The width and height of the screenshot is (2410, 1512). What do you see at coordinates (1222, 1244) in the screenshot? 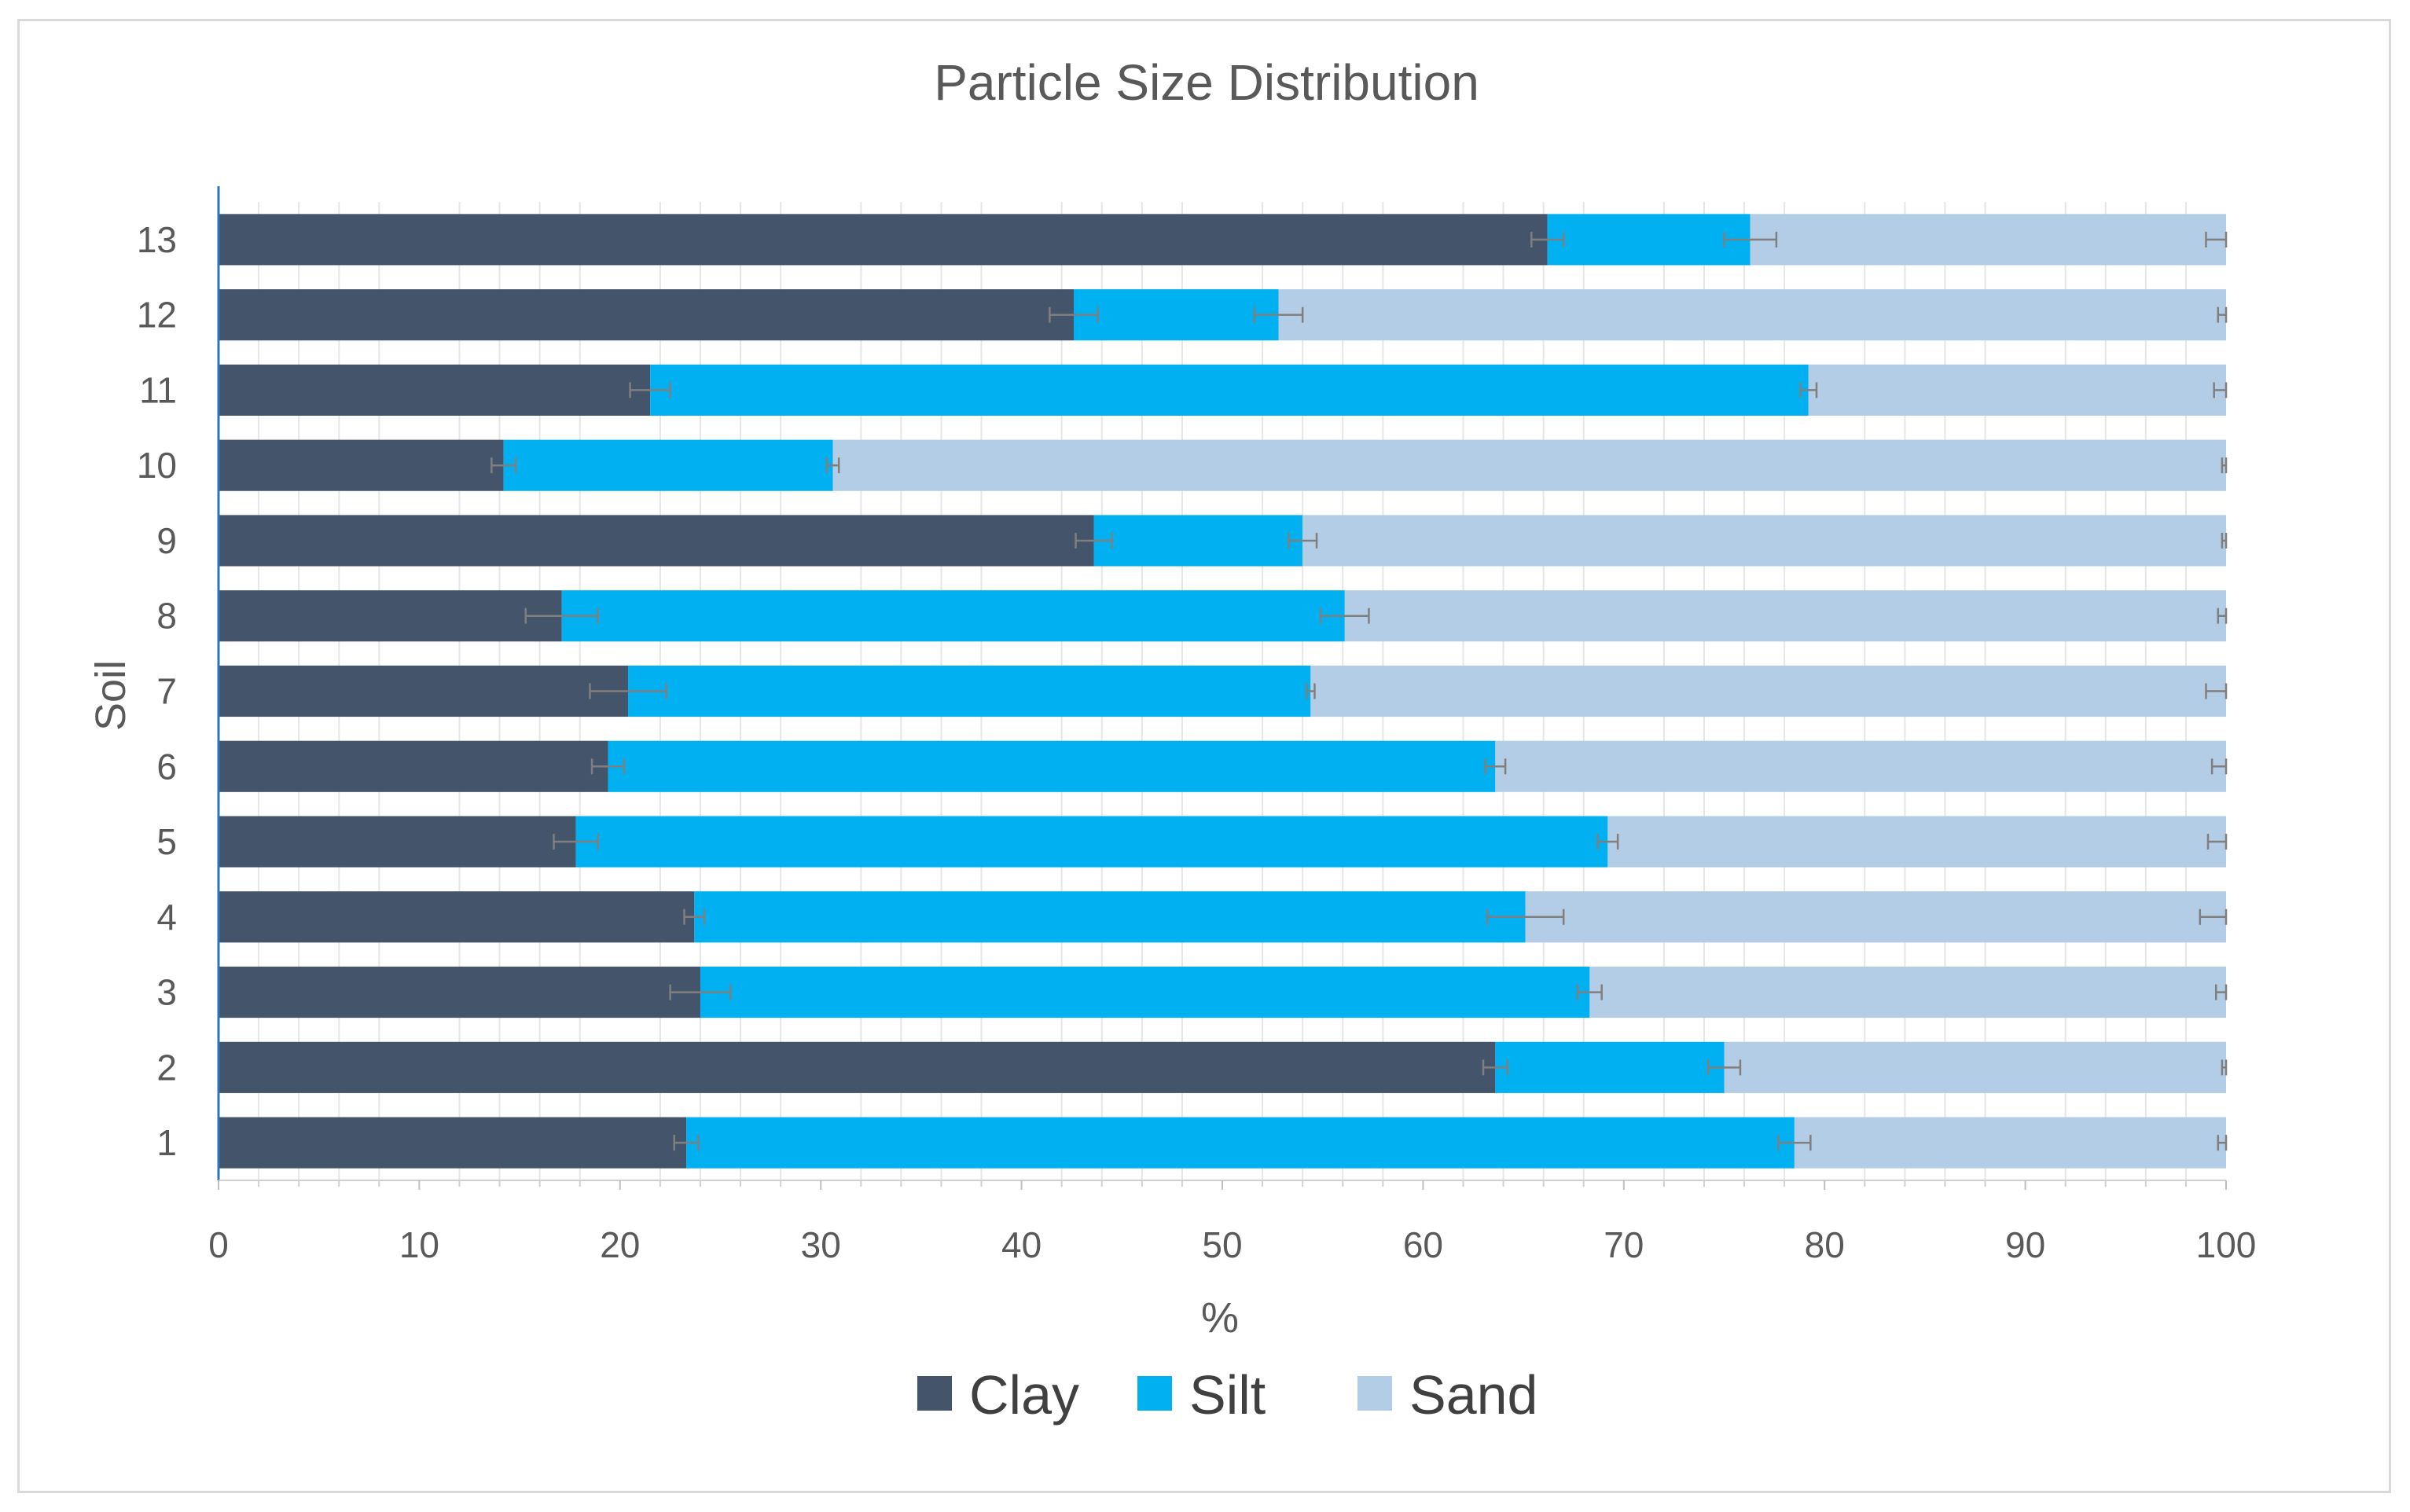
I see `x-tick-label: 50` at bounding box center [1222, 1244].